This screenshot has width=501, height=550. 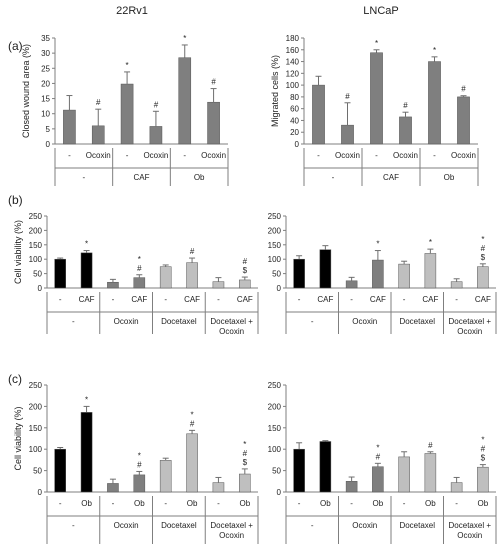 I want to click on group-label: CAF, so click(x=142, y=177).